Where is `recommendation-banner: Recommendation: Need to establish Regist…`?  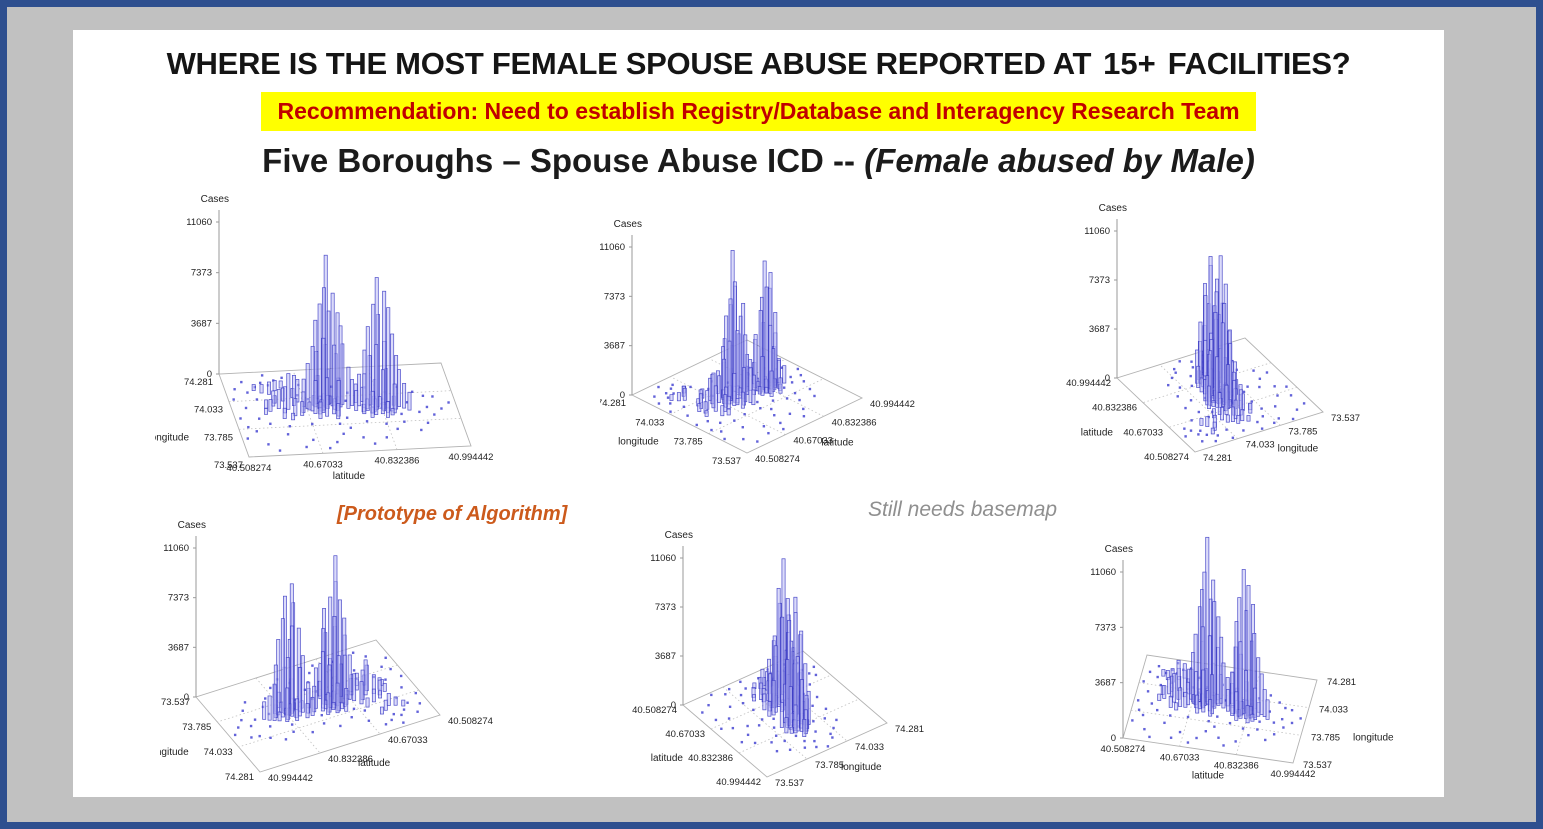 recommendation-banner: Recommendation: Need to establish Regist… is located at coordinates (758, 111).